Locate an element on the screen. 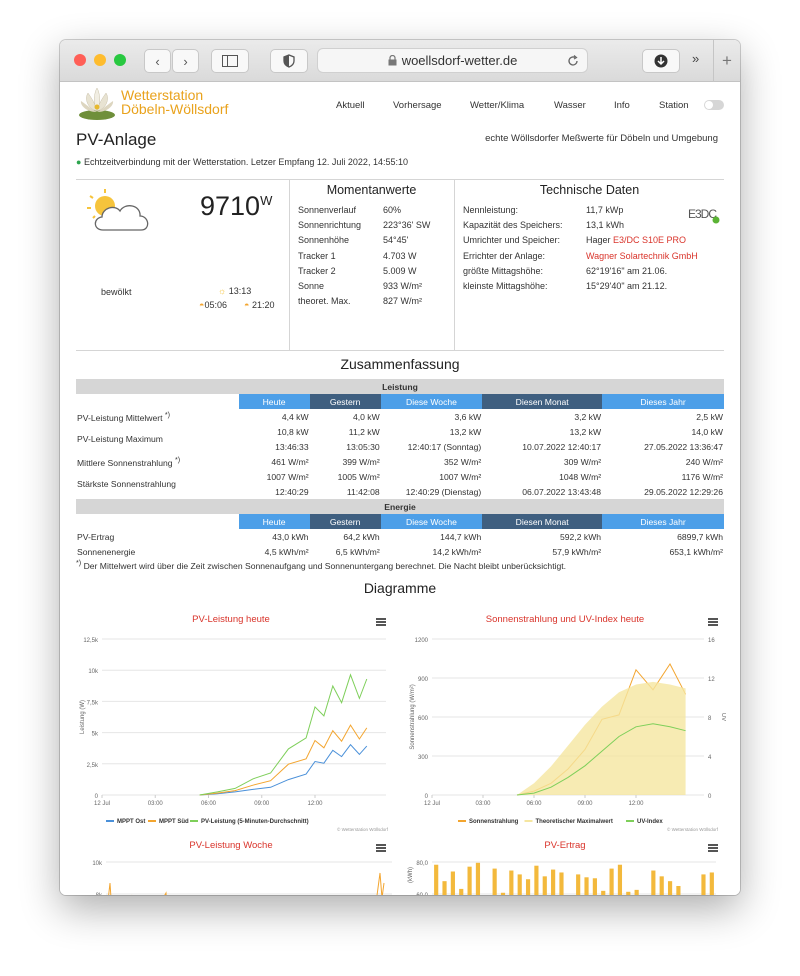 The image size is (800, 976). reload-icon is located at coordinates (573, 60).